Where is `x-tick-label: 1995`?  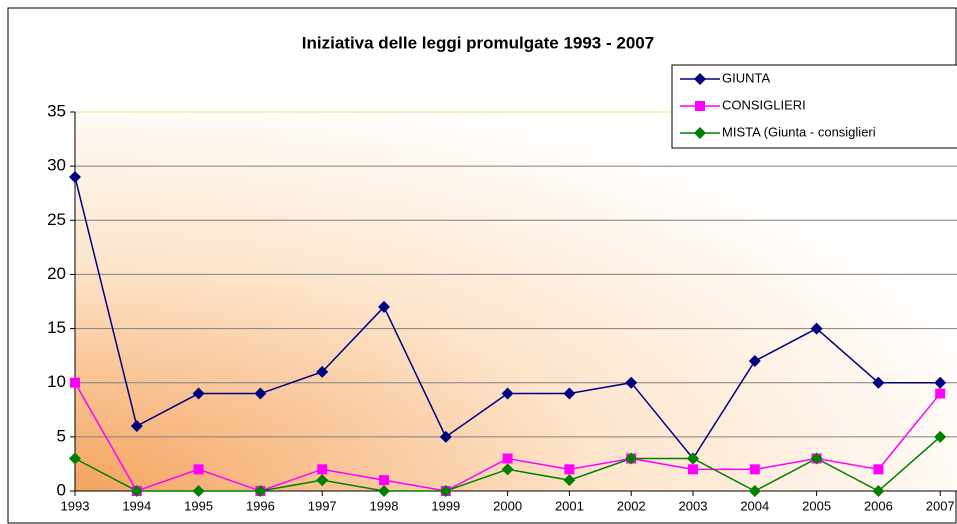 x-tick-label: 1995 is located at coordinates (198, 505).